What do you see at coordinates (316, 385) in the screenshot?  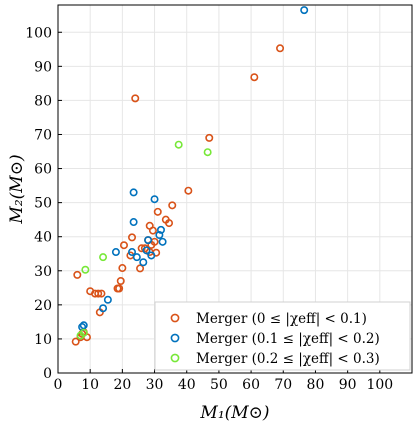 I see `x-tick-label: 80` at bounding box center [316, 385].